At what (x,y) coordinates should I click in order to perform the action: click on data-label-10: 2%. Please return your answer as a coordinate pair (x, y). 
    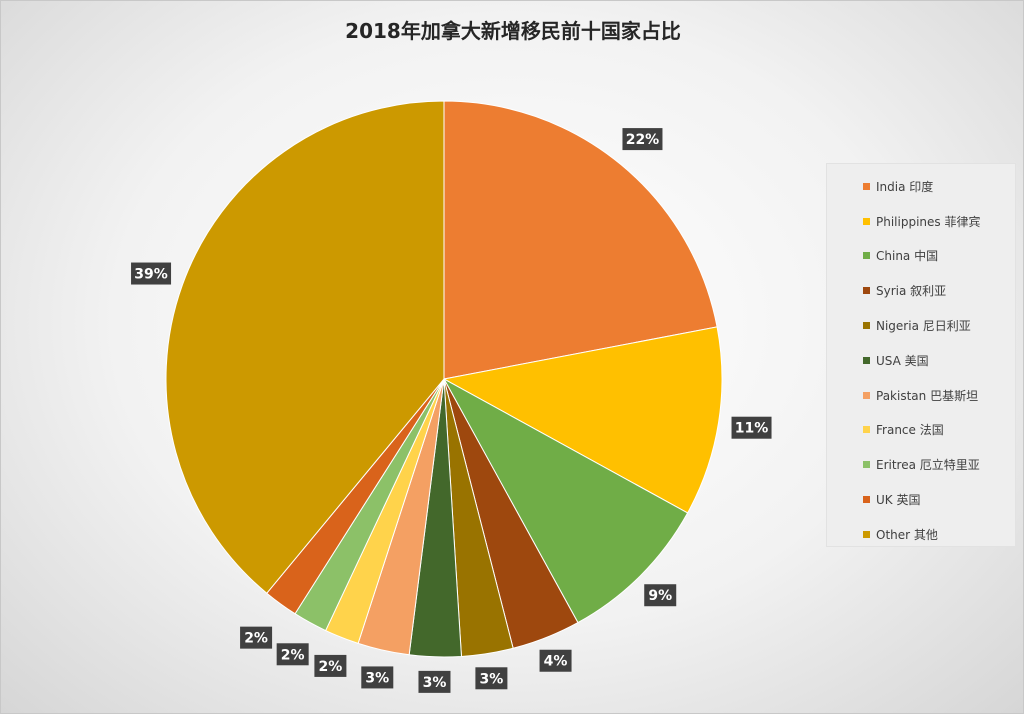
    Looking at the image, I should click on (256, 637).